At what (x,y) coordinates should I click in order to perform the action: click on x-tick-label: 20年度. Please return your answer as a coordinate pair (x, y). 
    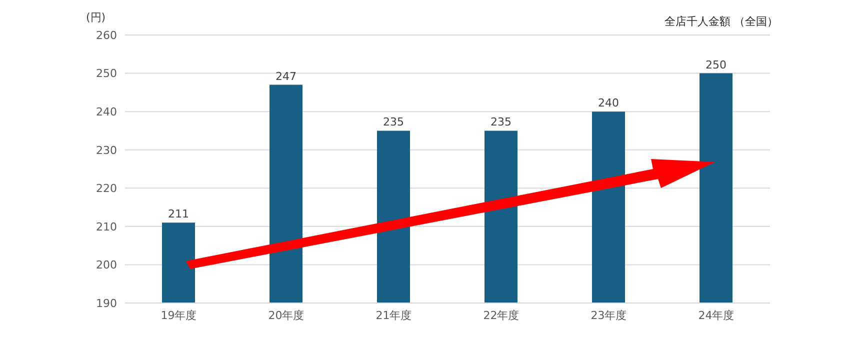
    Looking at the image, I should click on (286, 315).